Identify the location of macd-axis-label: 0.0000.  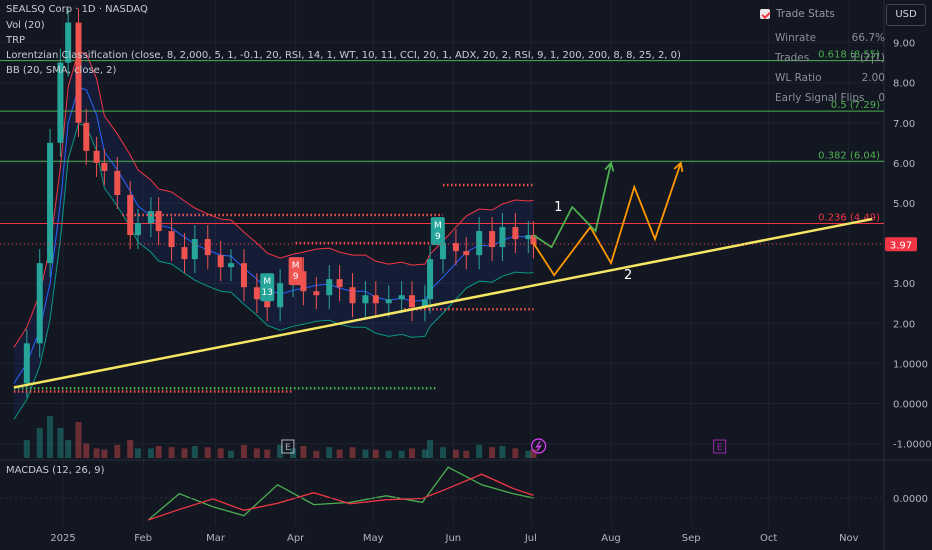
(910, 499).